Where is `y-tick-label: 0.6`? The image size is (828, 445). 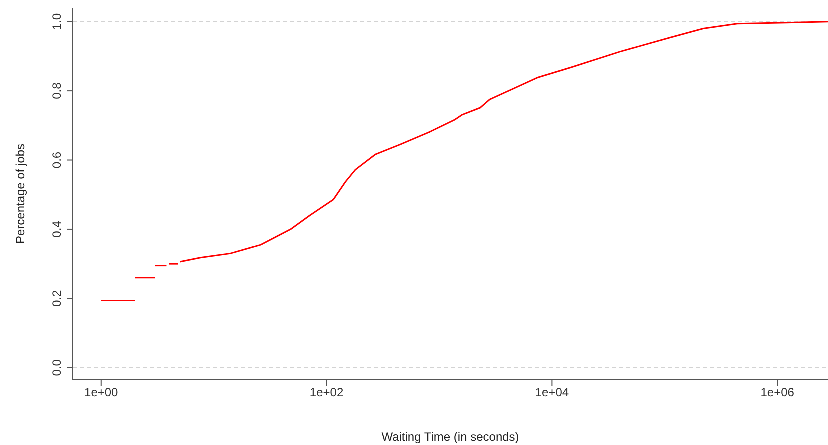
y-tick-label: 0.6 is located at coordinates (57, 160).